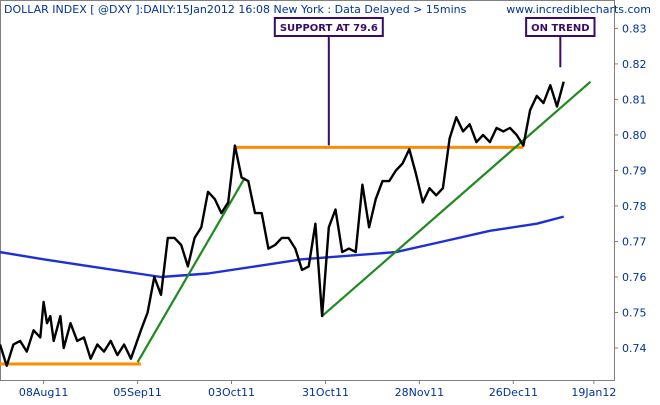 This screenshot has width=660, height=405. I want to click on x-tick-label: 26Dec11, so click(513, 392).